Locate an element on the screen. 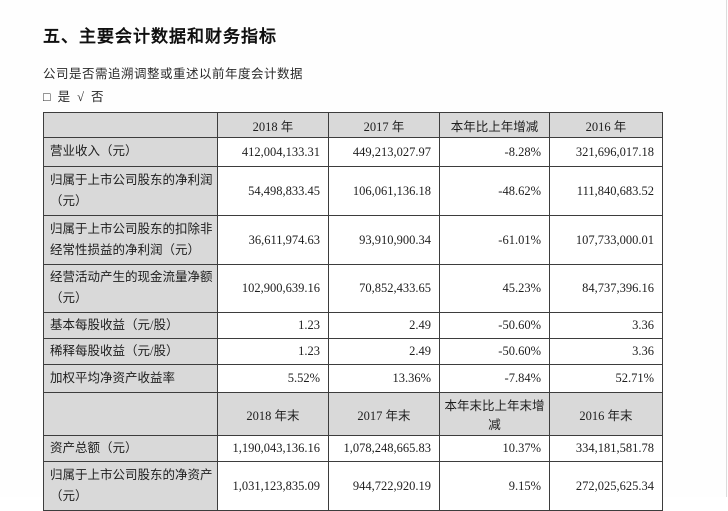 Image resolution: width=728 pixels, height=511 pixels. restatement-question: 公司是否需追溯调整或重述以前年度会计数据 is located at coordinates (173, 74).